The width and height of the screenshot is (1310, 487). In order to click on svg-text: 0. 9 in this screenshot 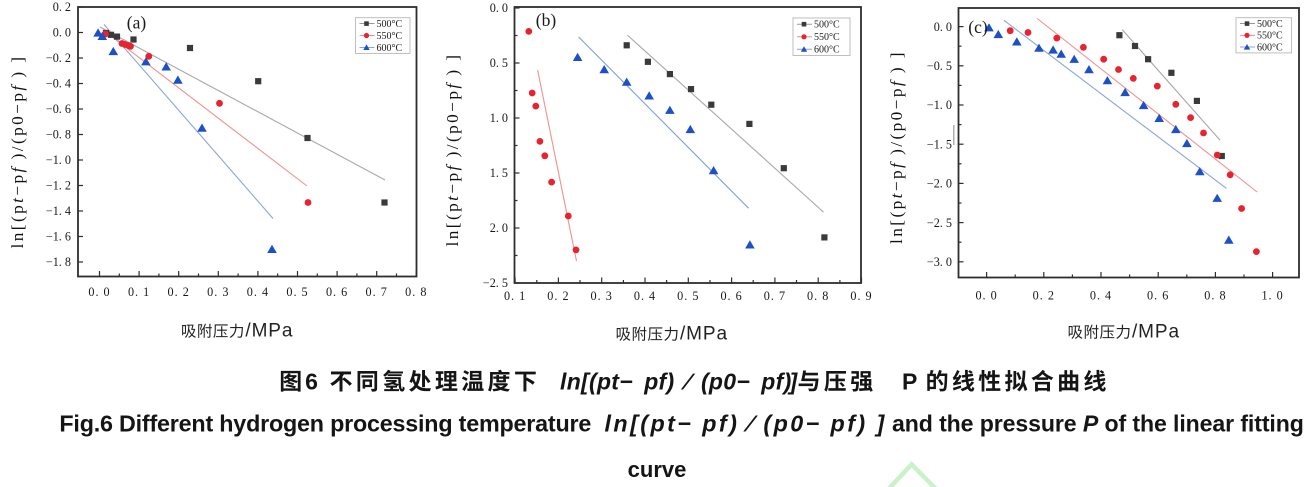, I will do `click(861, 296)`.